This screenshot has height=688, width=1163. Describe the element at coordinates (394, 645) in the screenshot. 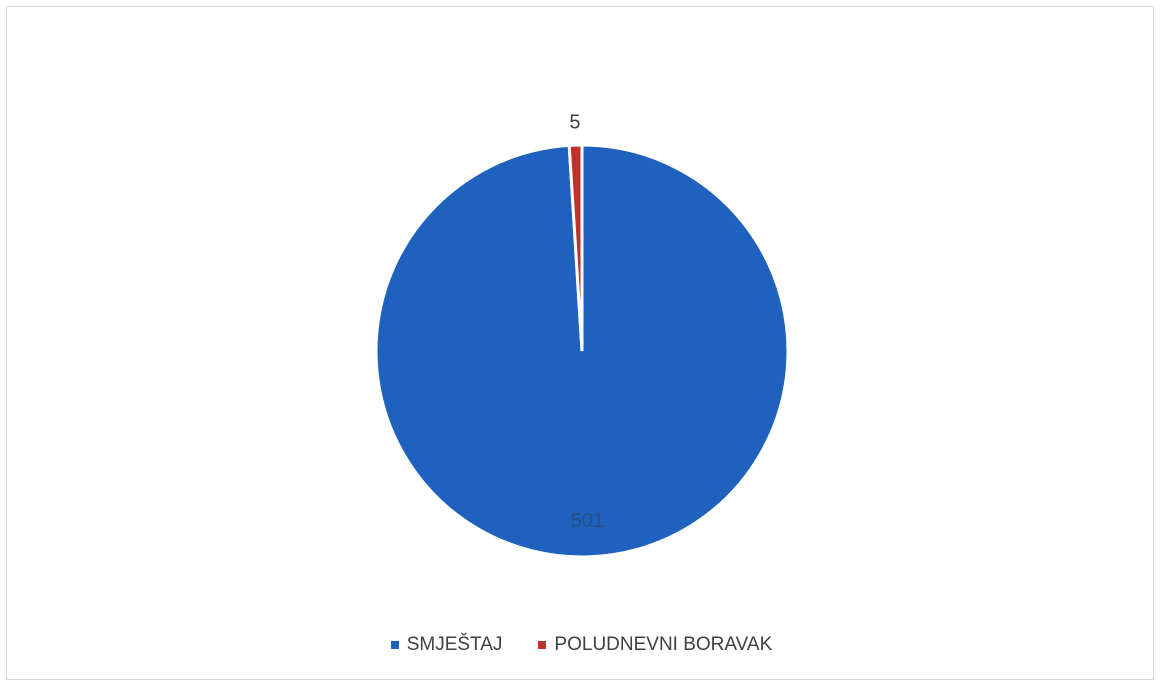

I see `legend-swatch-smjestaj` at that location.